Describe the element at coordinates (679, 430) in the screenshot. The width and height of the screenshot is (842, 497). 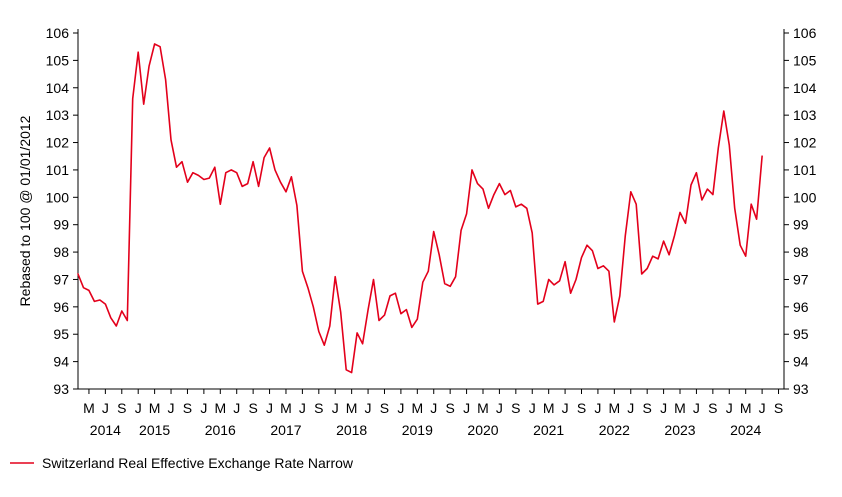
I see `x-year-label: 2023` at that location.